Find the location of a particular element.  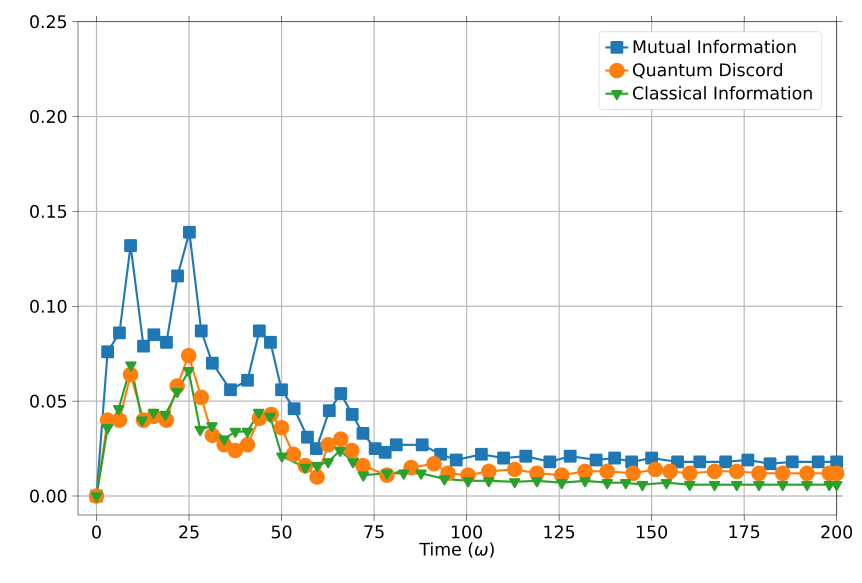

legend-label: Classical Information is located at coordinates (722, 93).